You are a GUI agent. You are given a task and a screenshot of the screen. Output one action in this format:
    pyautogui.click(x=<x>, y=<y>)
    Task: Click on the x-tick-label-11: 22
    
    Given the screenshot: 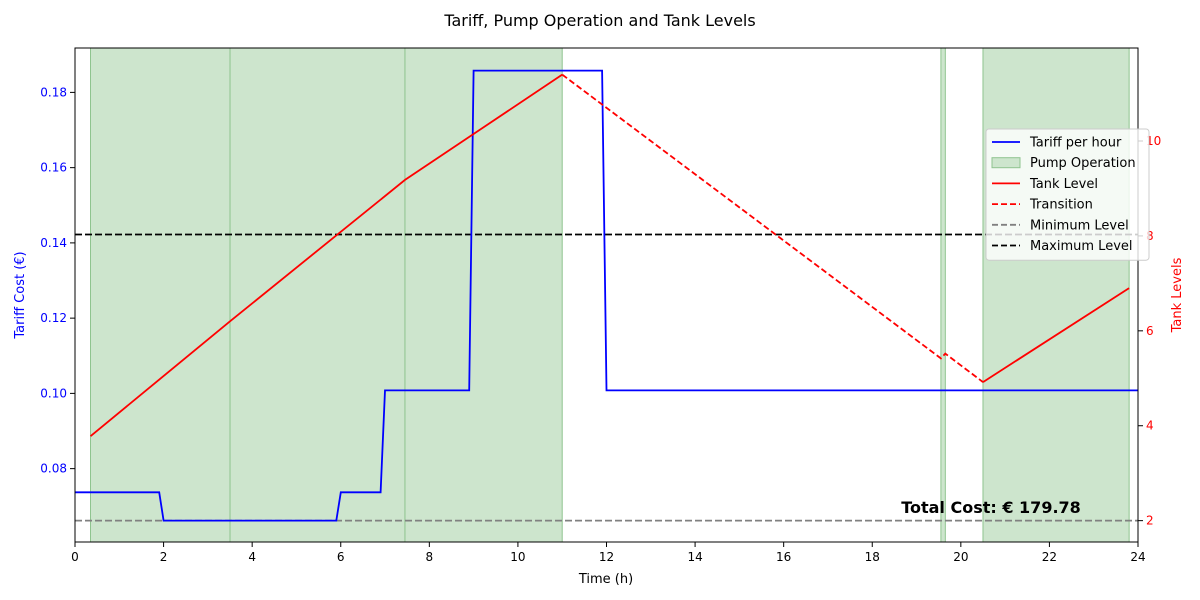 What is the action you would take?
    pyautogui.click(x=1049, y=557)
    